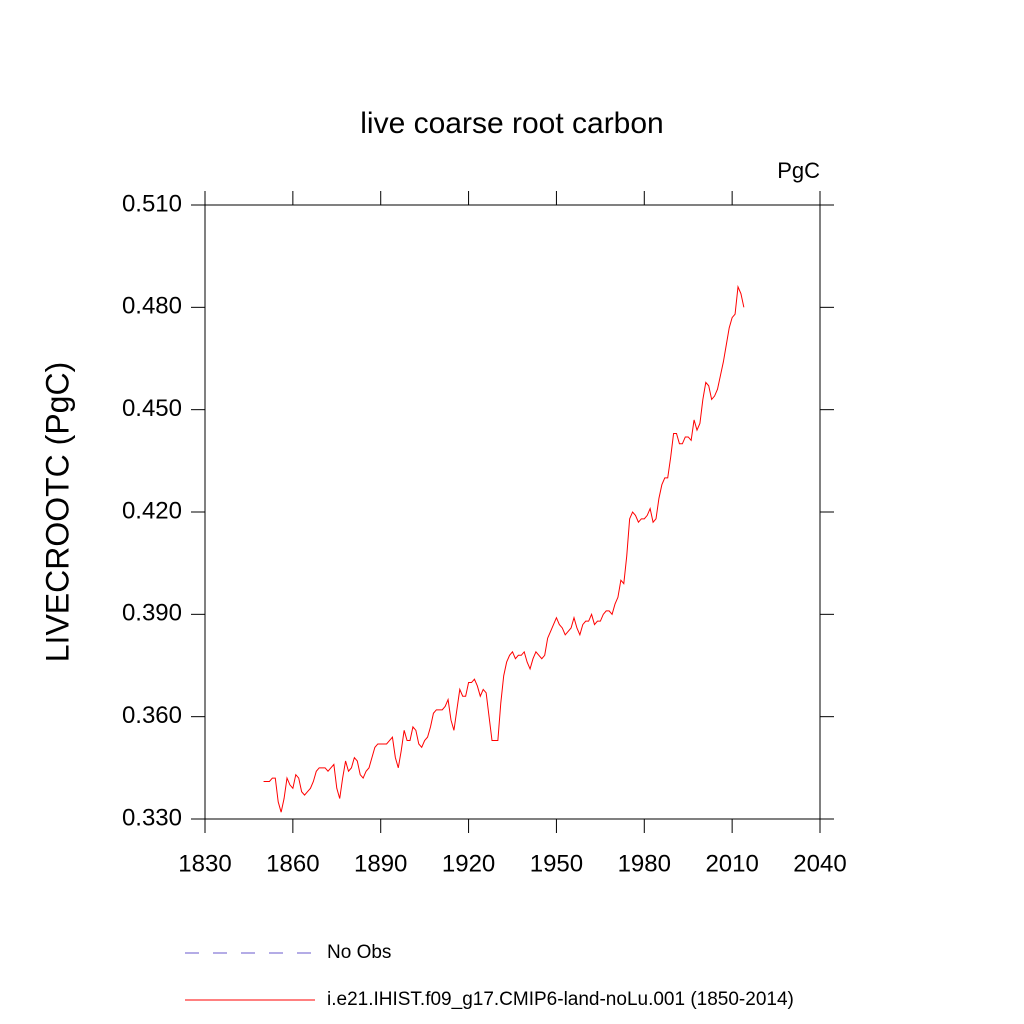  Describe the element at coordinates (819, 863) in the screenshot. I see `x-tick-label: 2040` at that location.